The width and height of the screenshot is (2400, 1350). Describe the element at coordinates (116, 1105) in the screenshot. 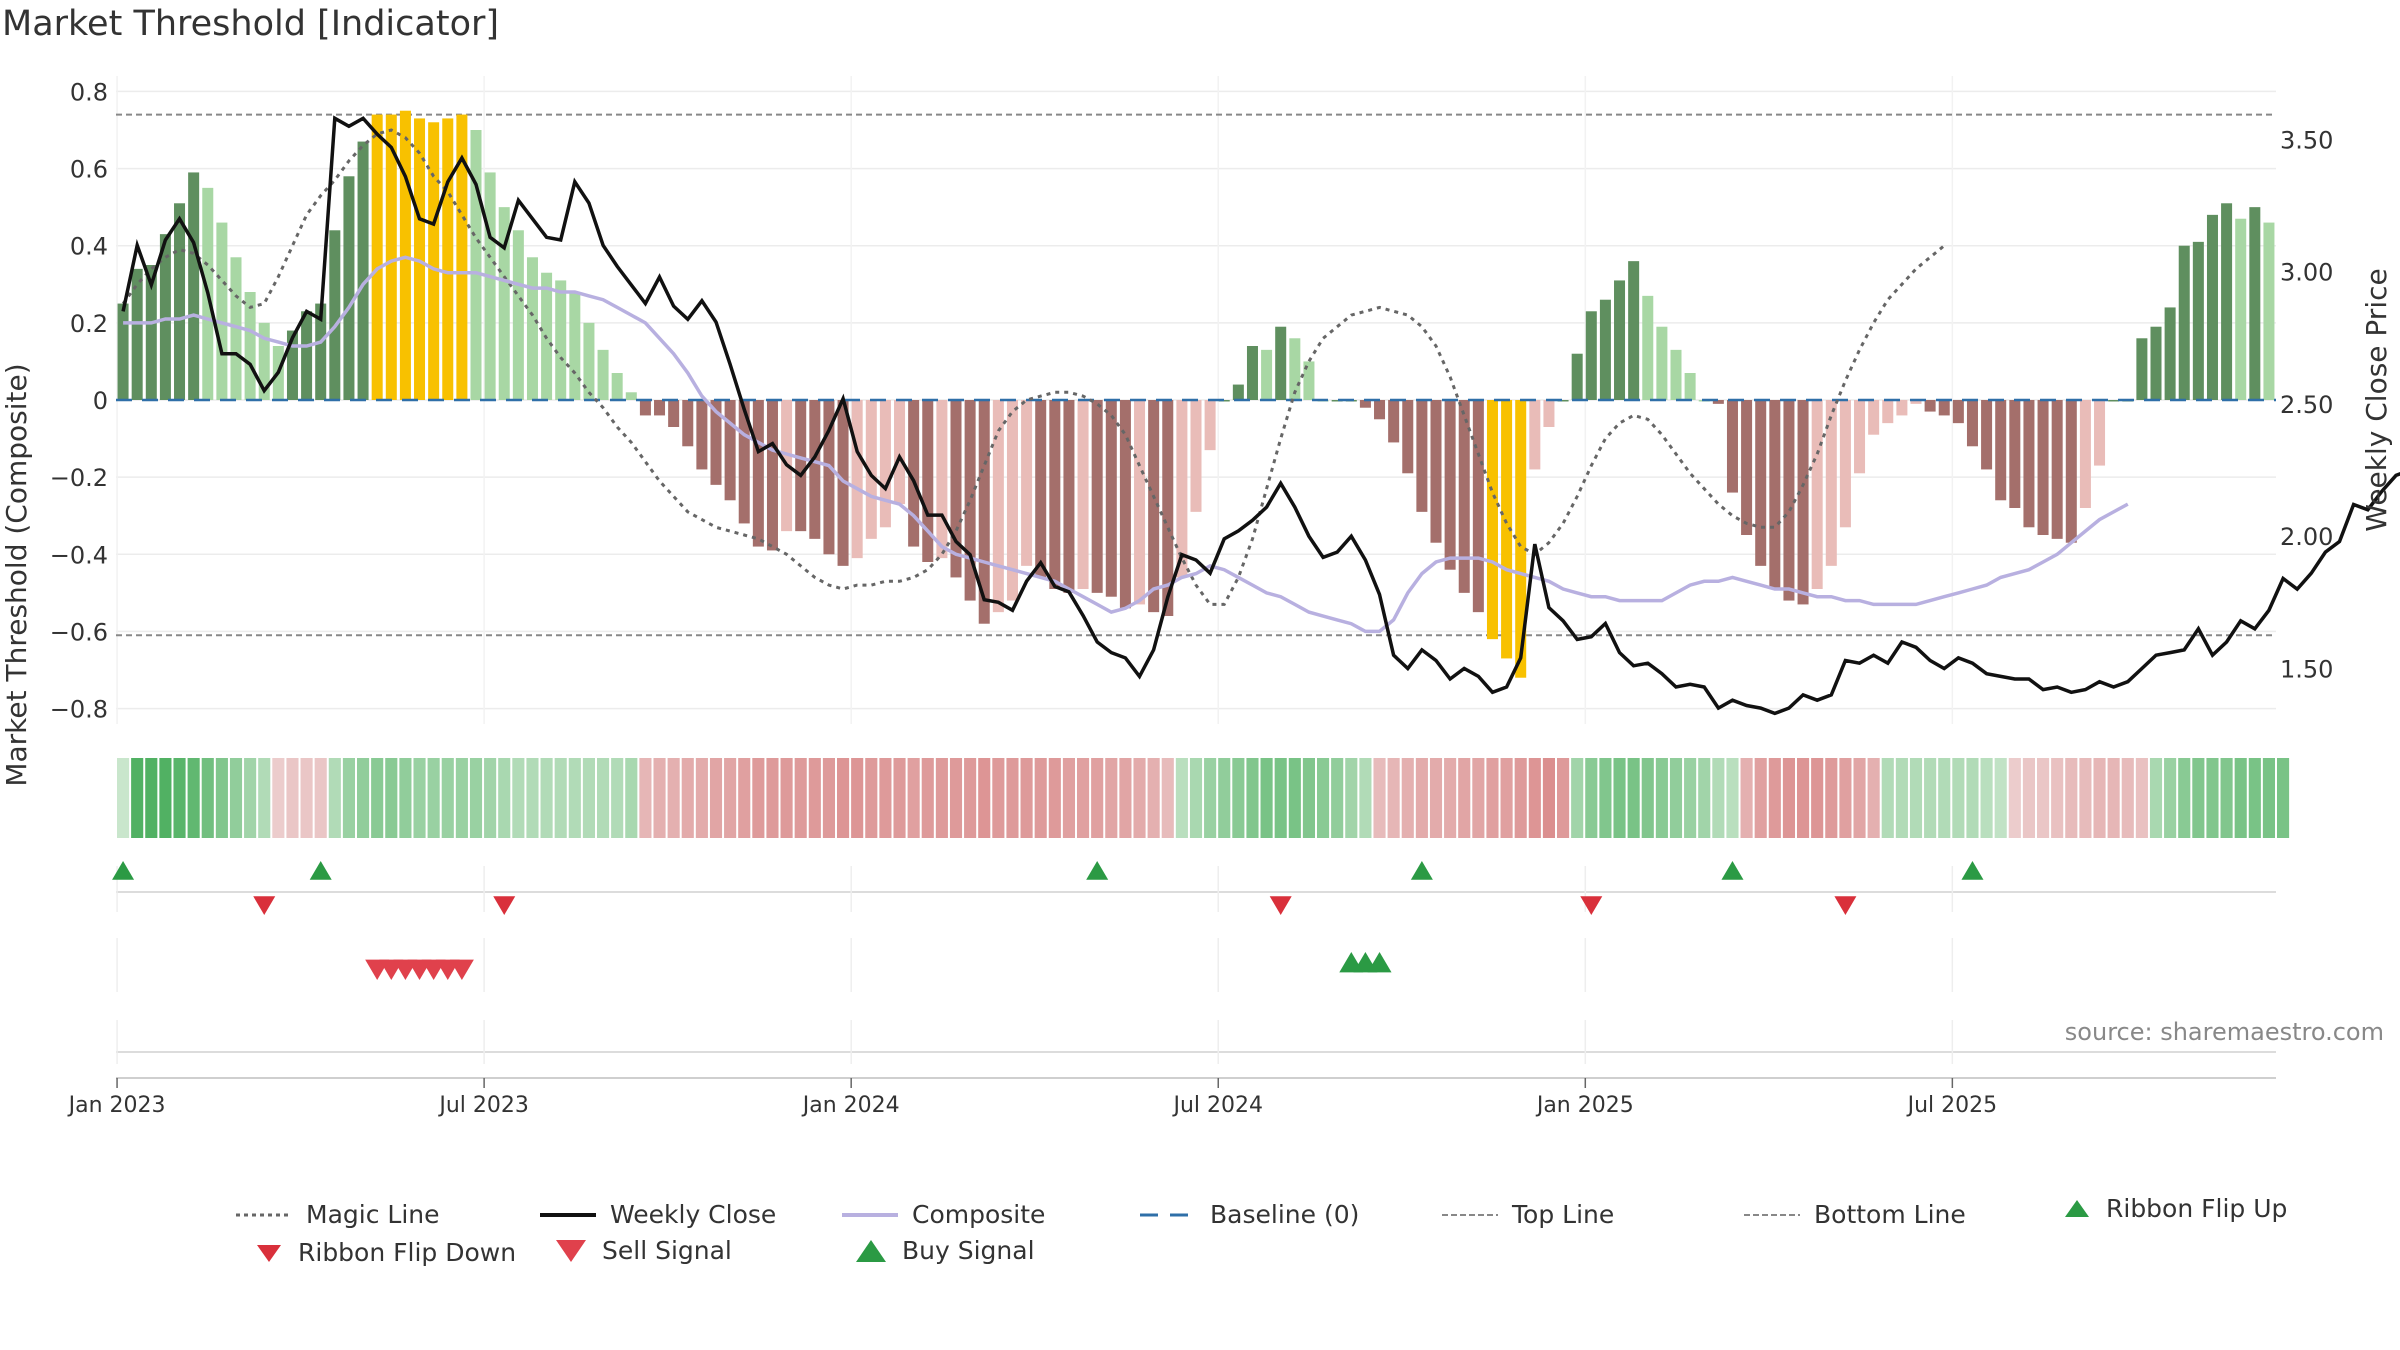

I see `x-tick-label: Jan 2023` at that location.